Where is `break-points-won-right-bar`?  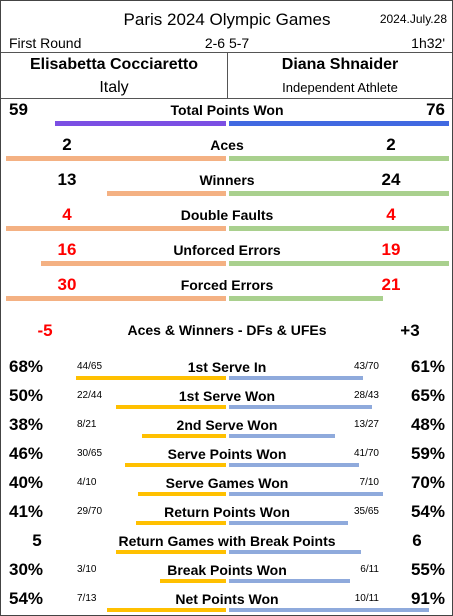
break-points-won-right-bar is located at coordinates (289, 581).